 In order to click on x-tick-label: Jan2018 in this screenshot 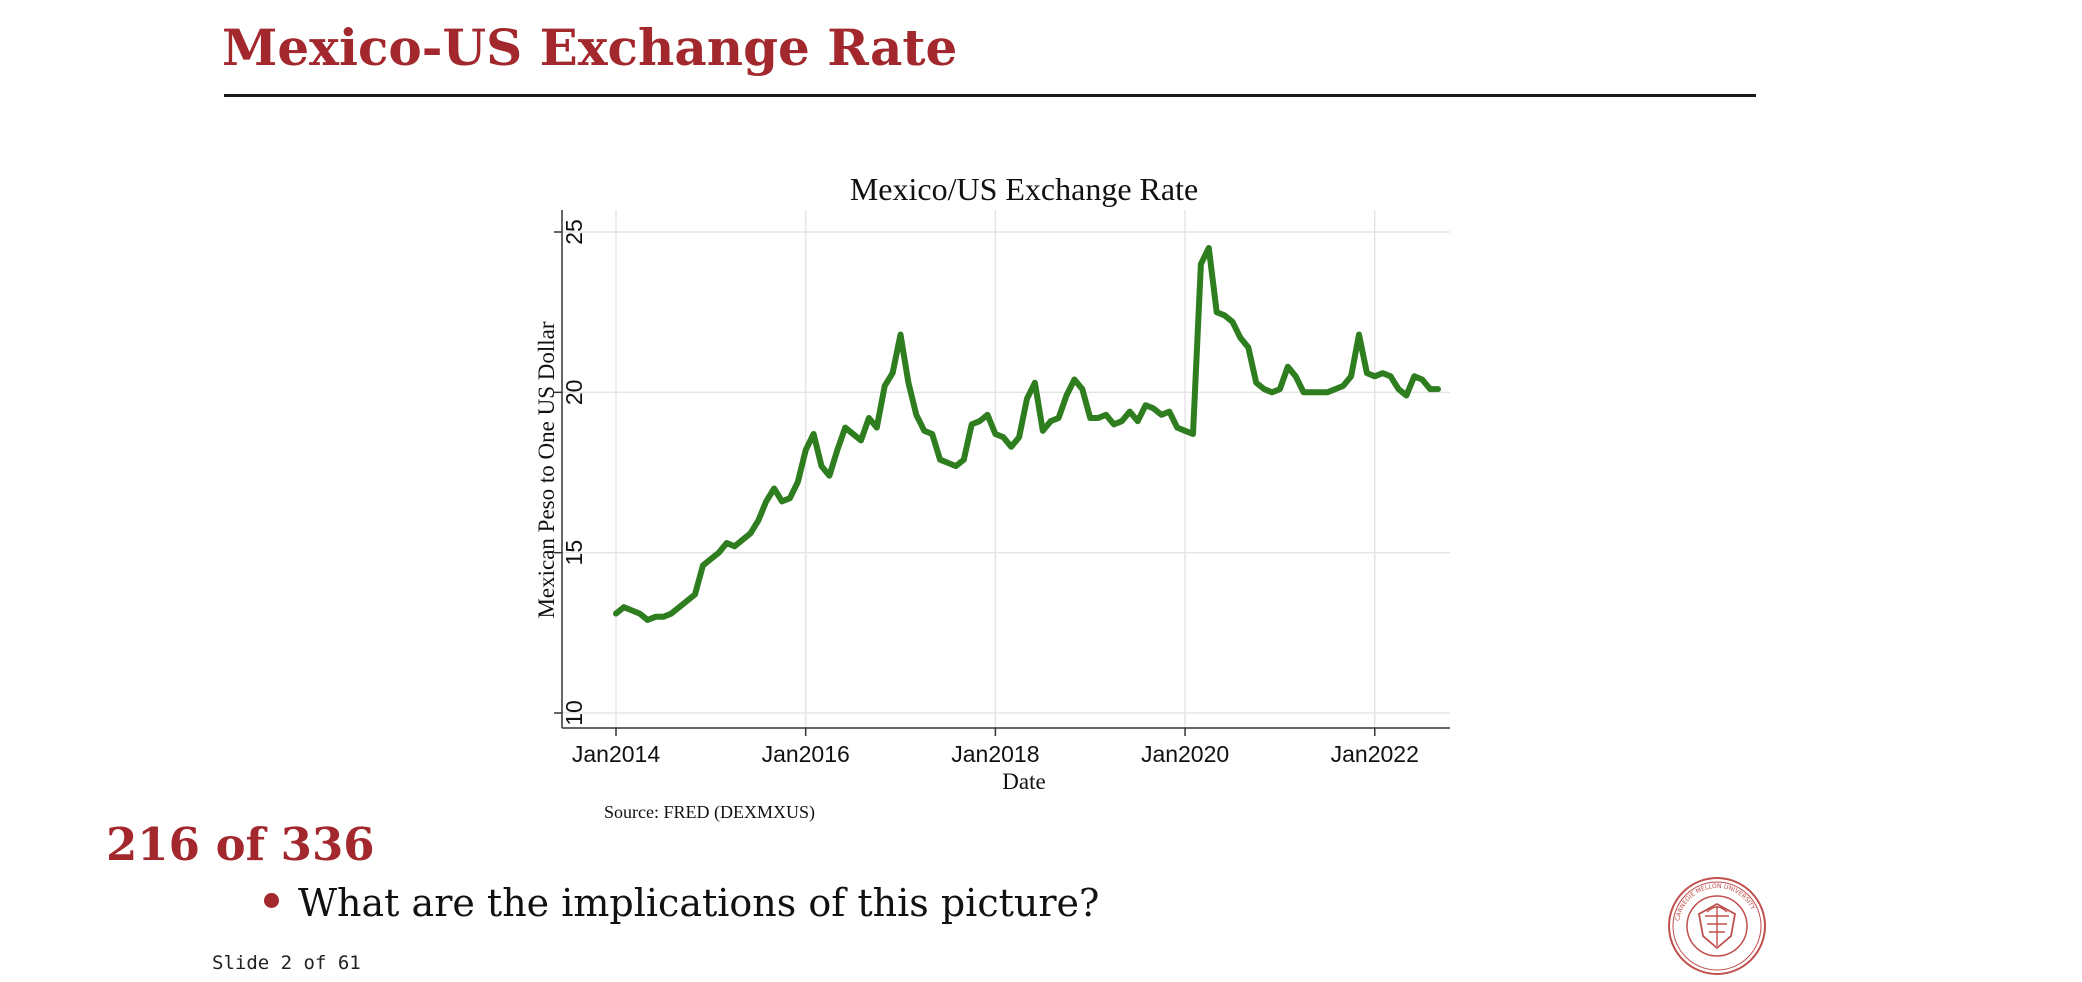, I will do `click(995, 754)`.